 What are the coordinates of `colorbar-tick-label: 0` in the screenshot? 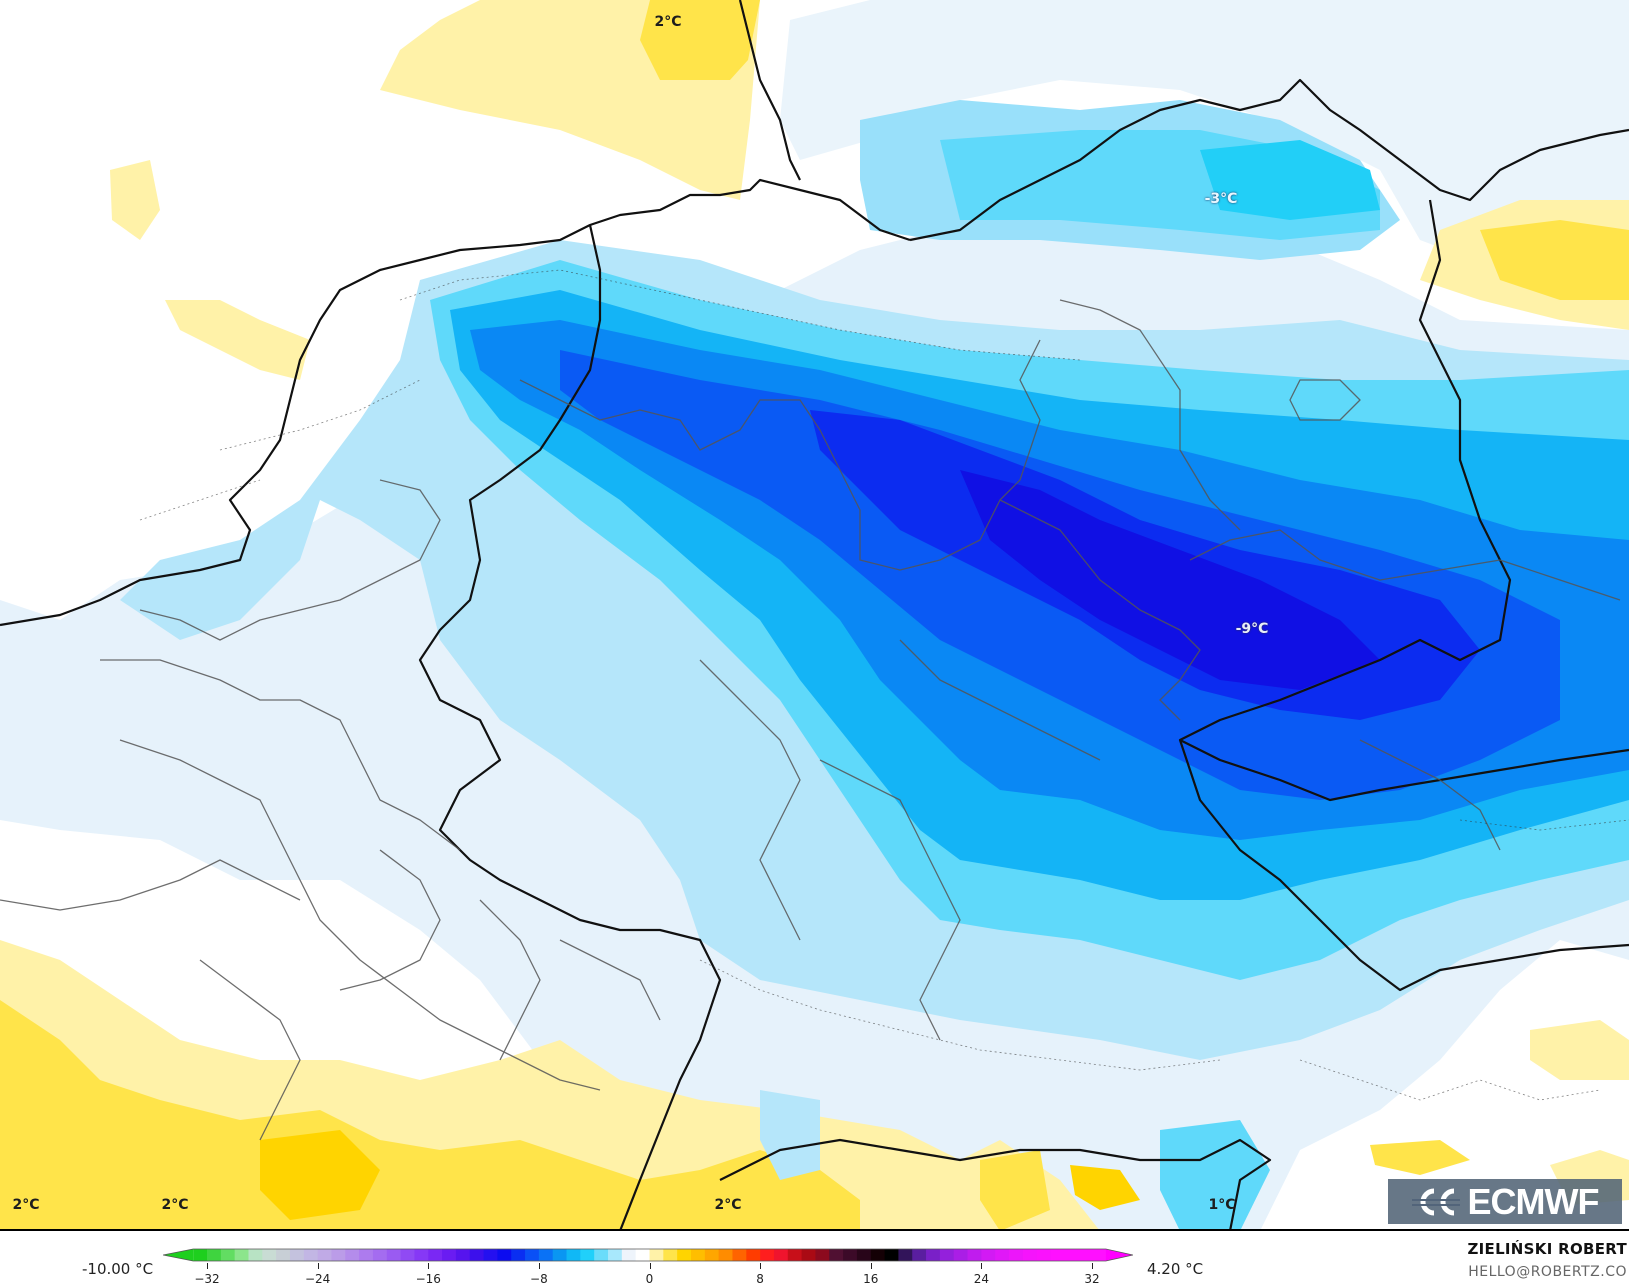 It's located at (649, 1279).